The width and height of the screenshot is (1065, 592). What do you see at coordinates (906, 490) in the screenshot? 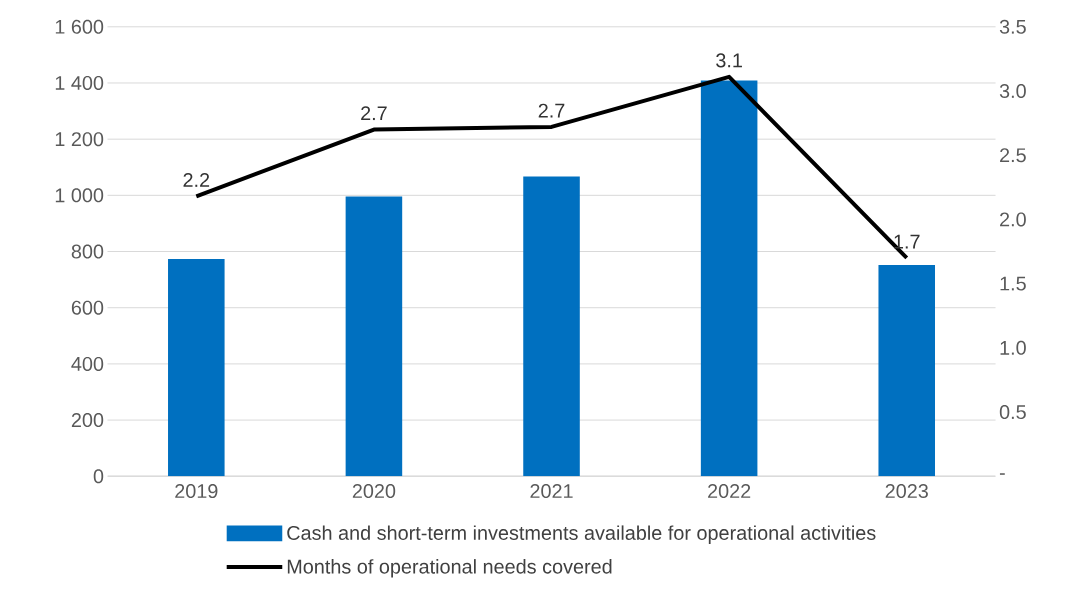
I see `x-tick-label: 2023` at bounding box center [906, 490].